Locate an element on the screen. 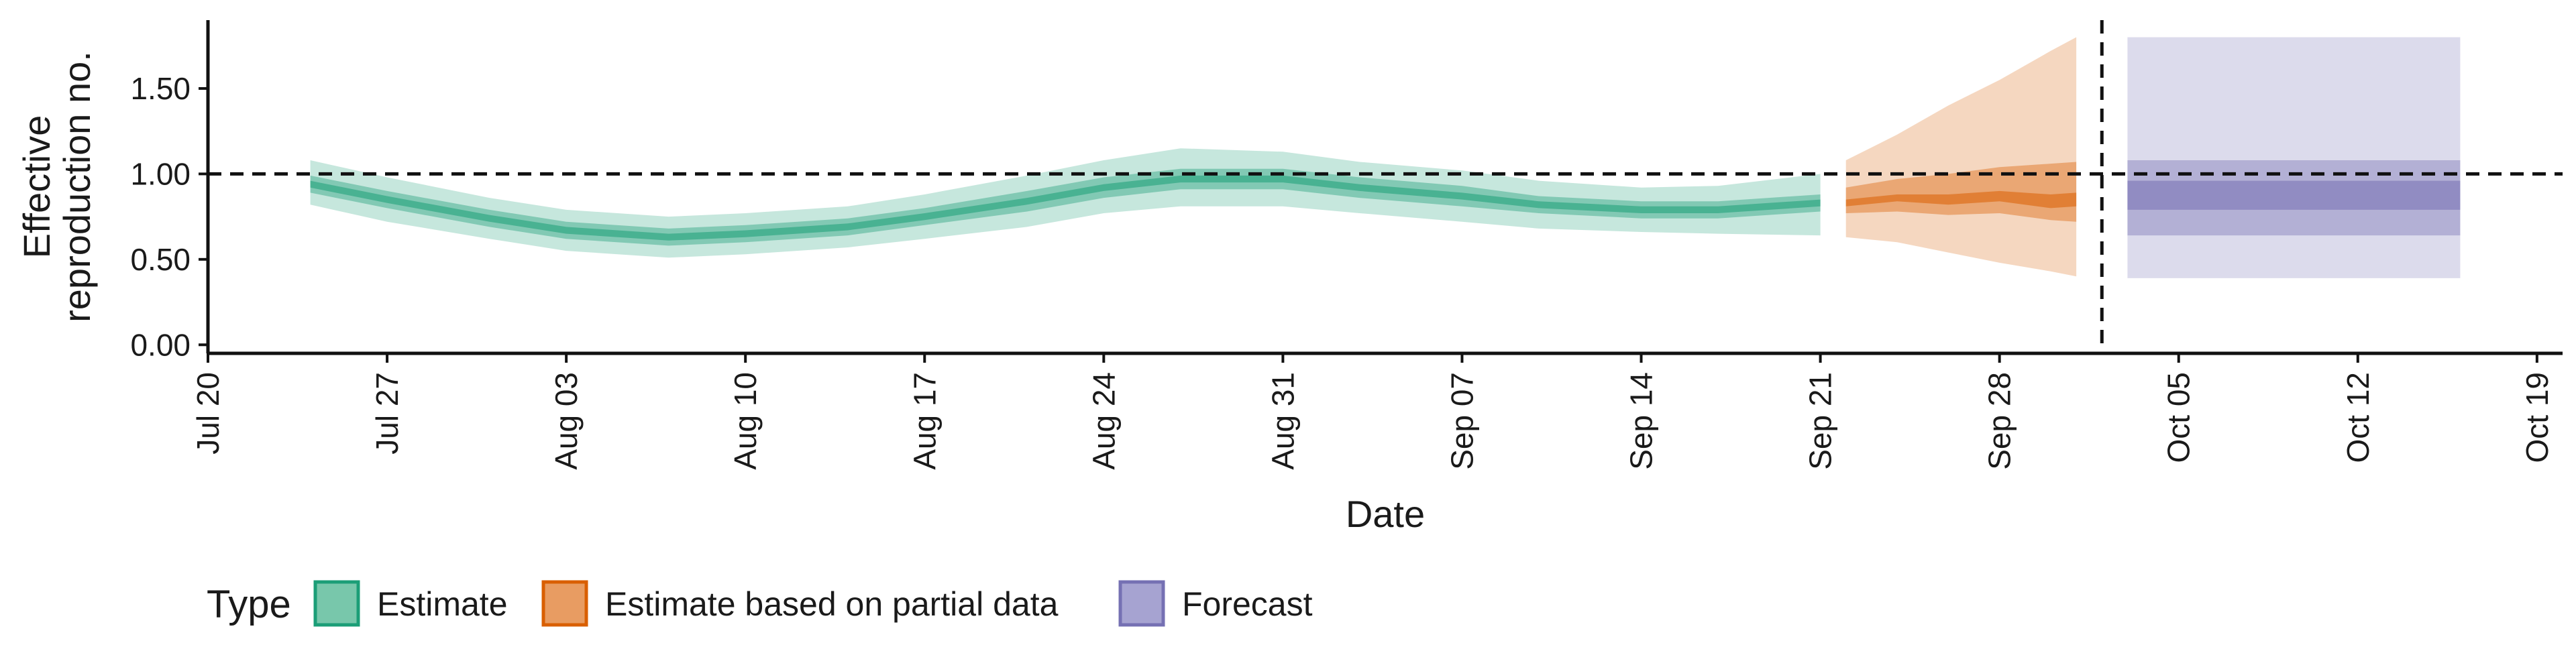 The image size is (2576, 647). x-tick-label: Aug 24 is located at coordinates (1103, 421).